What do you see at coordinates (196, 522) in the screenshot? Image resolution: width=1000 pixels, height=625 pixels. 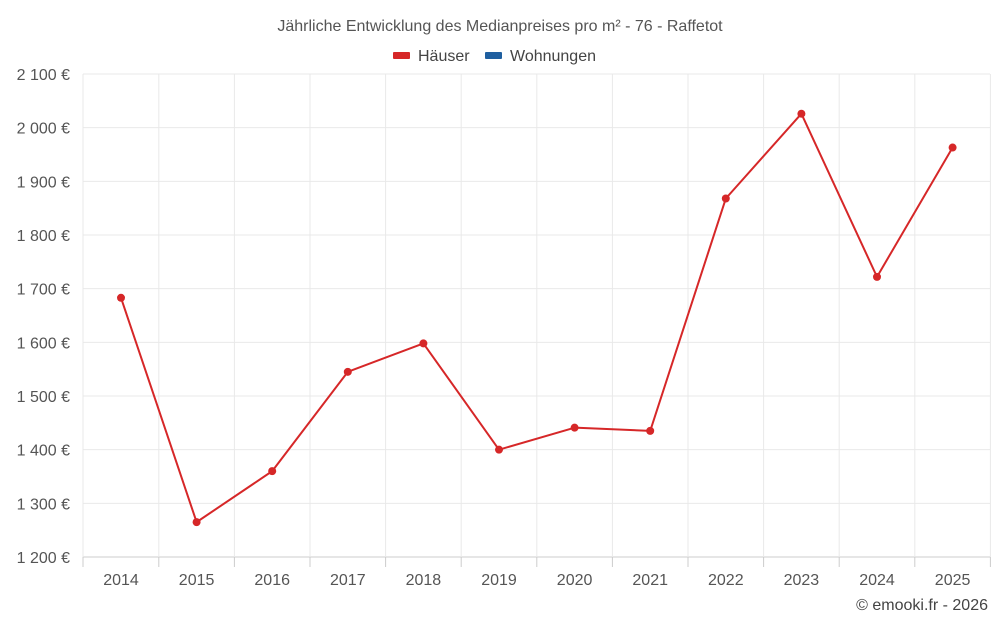 I see `data-point-2015` at bounding box center [196, 522].